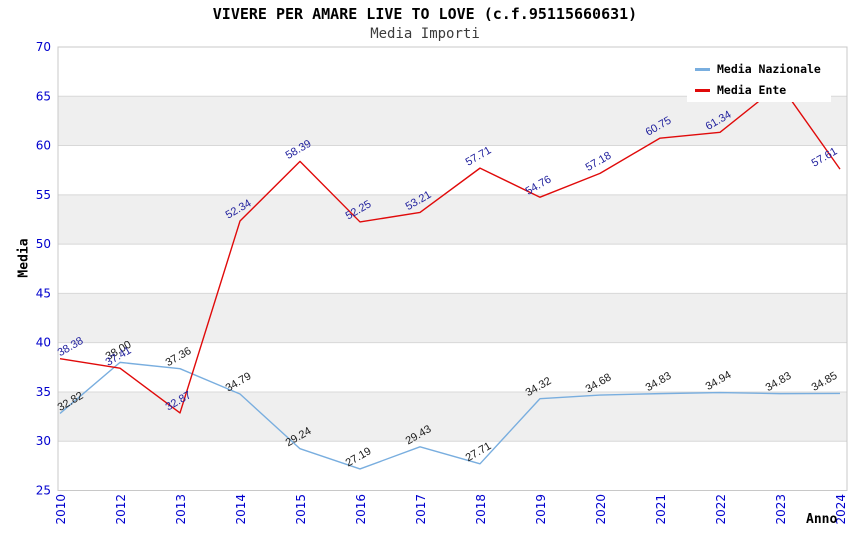  What do you see at coordinates (361, 509) in the screenshot?
I see `svg-text: 2016` at bounding box center [361, 509].